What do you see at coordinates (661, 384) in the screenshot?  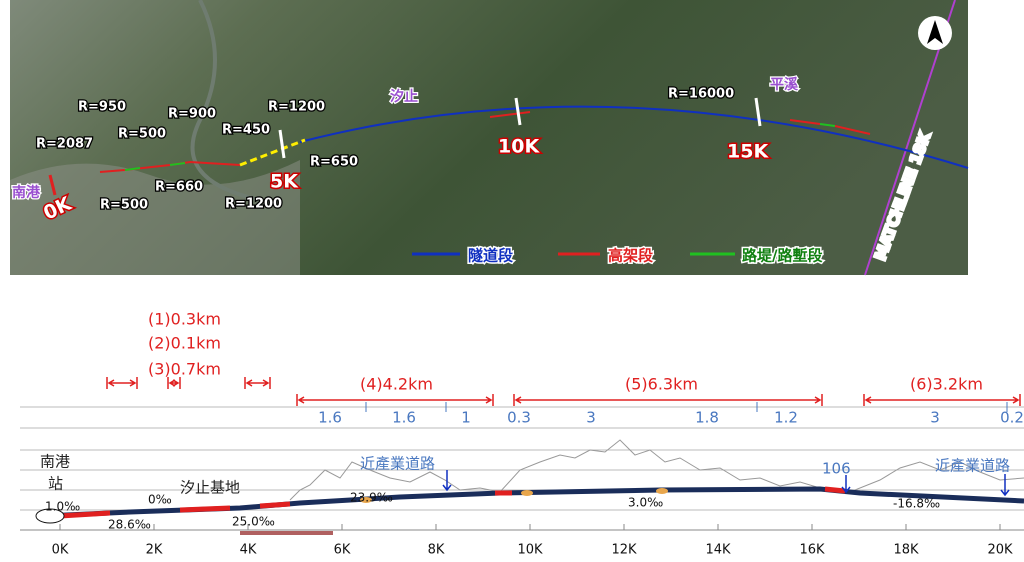 I see `section-label: (5)6.3km` at bounding box center [661, 384].